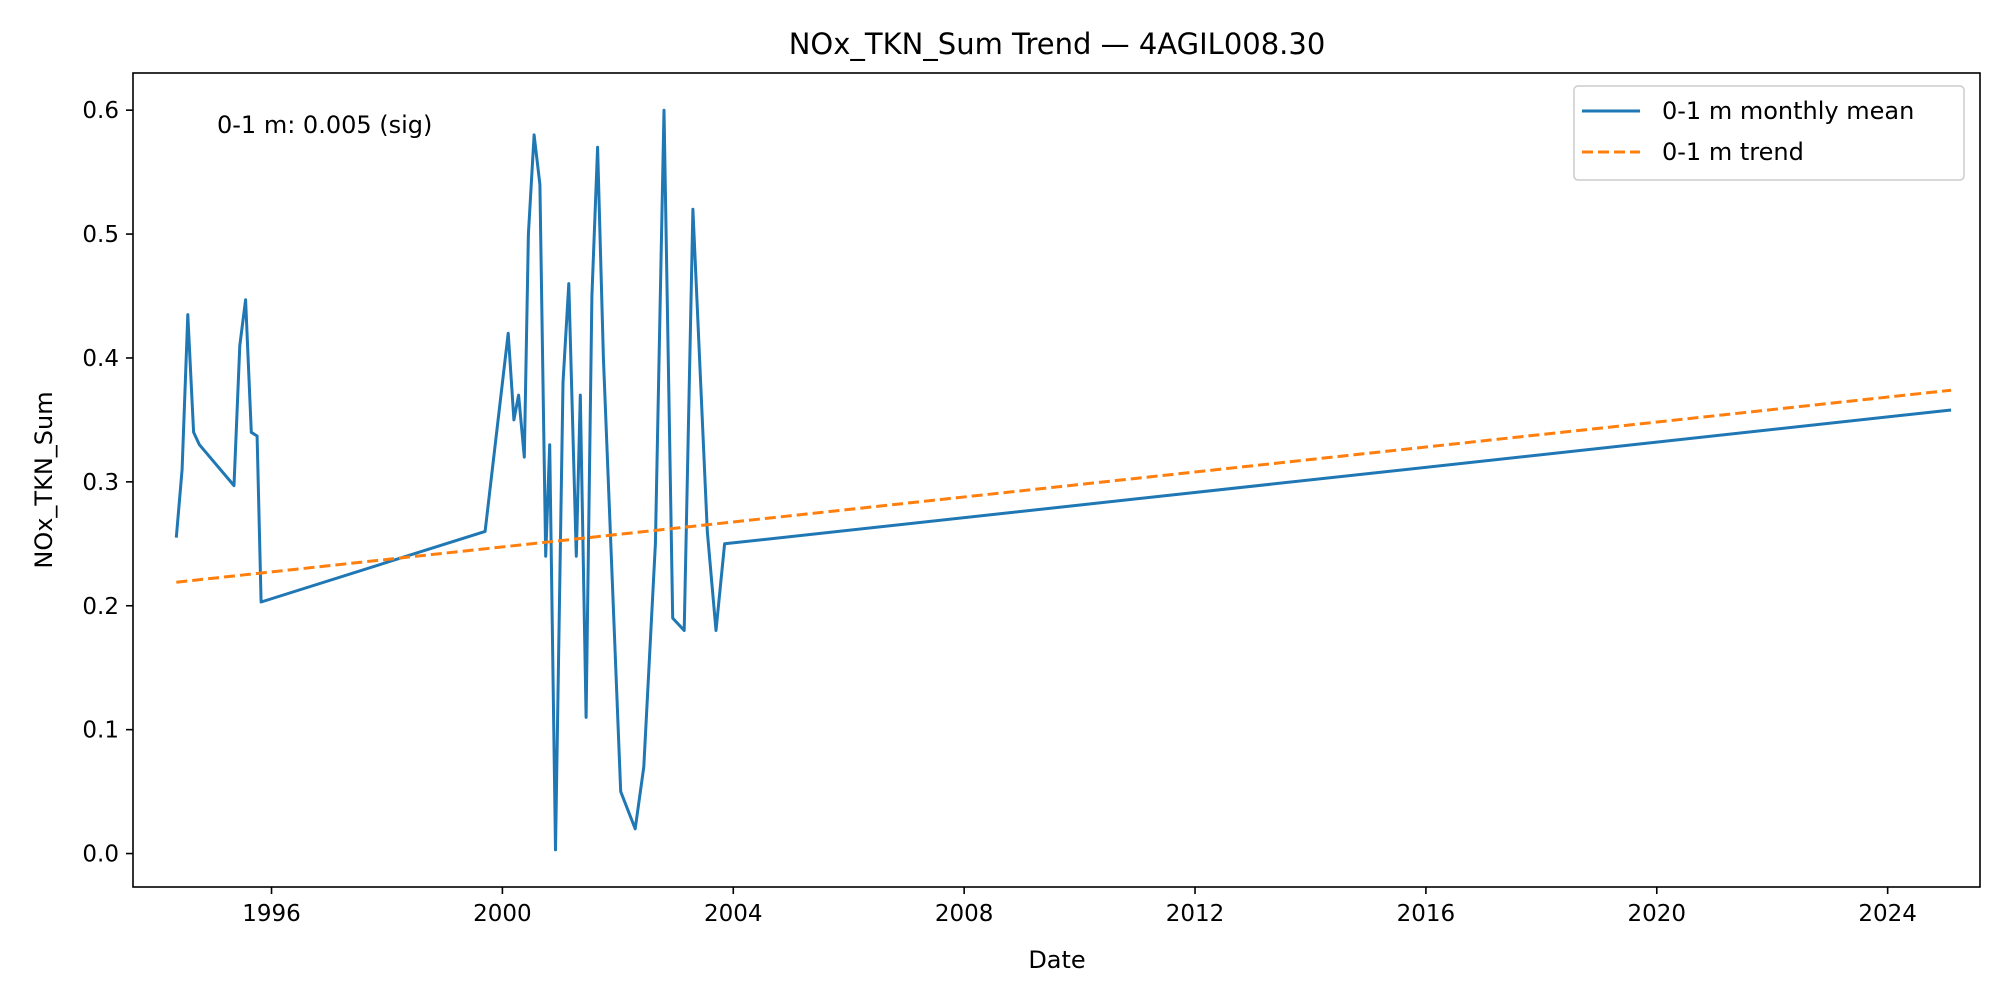  Describe the element at coordinates (100, 607) in the screenshot. I see `y-tick-label-2: 0.2` at that location.